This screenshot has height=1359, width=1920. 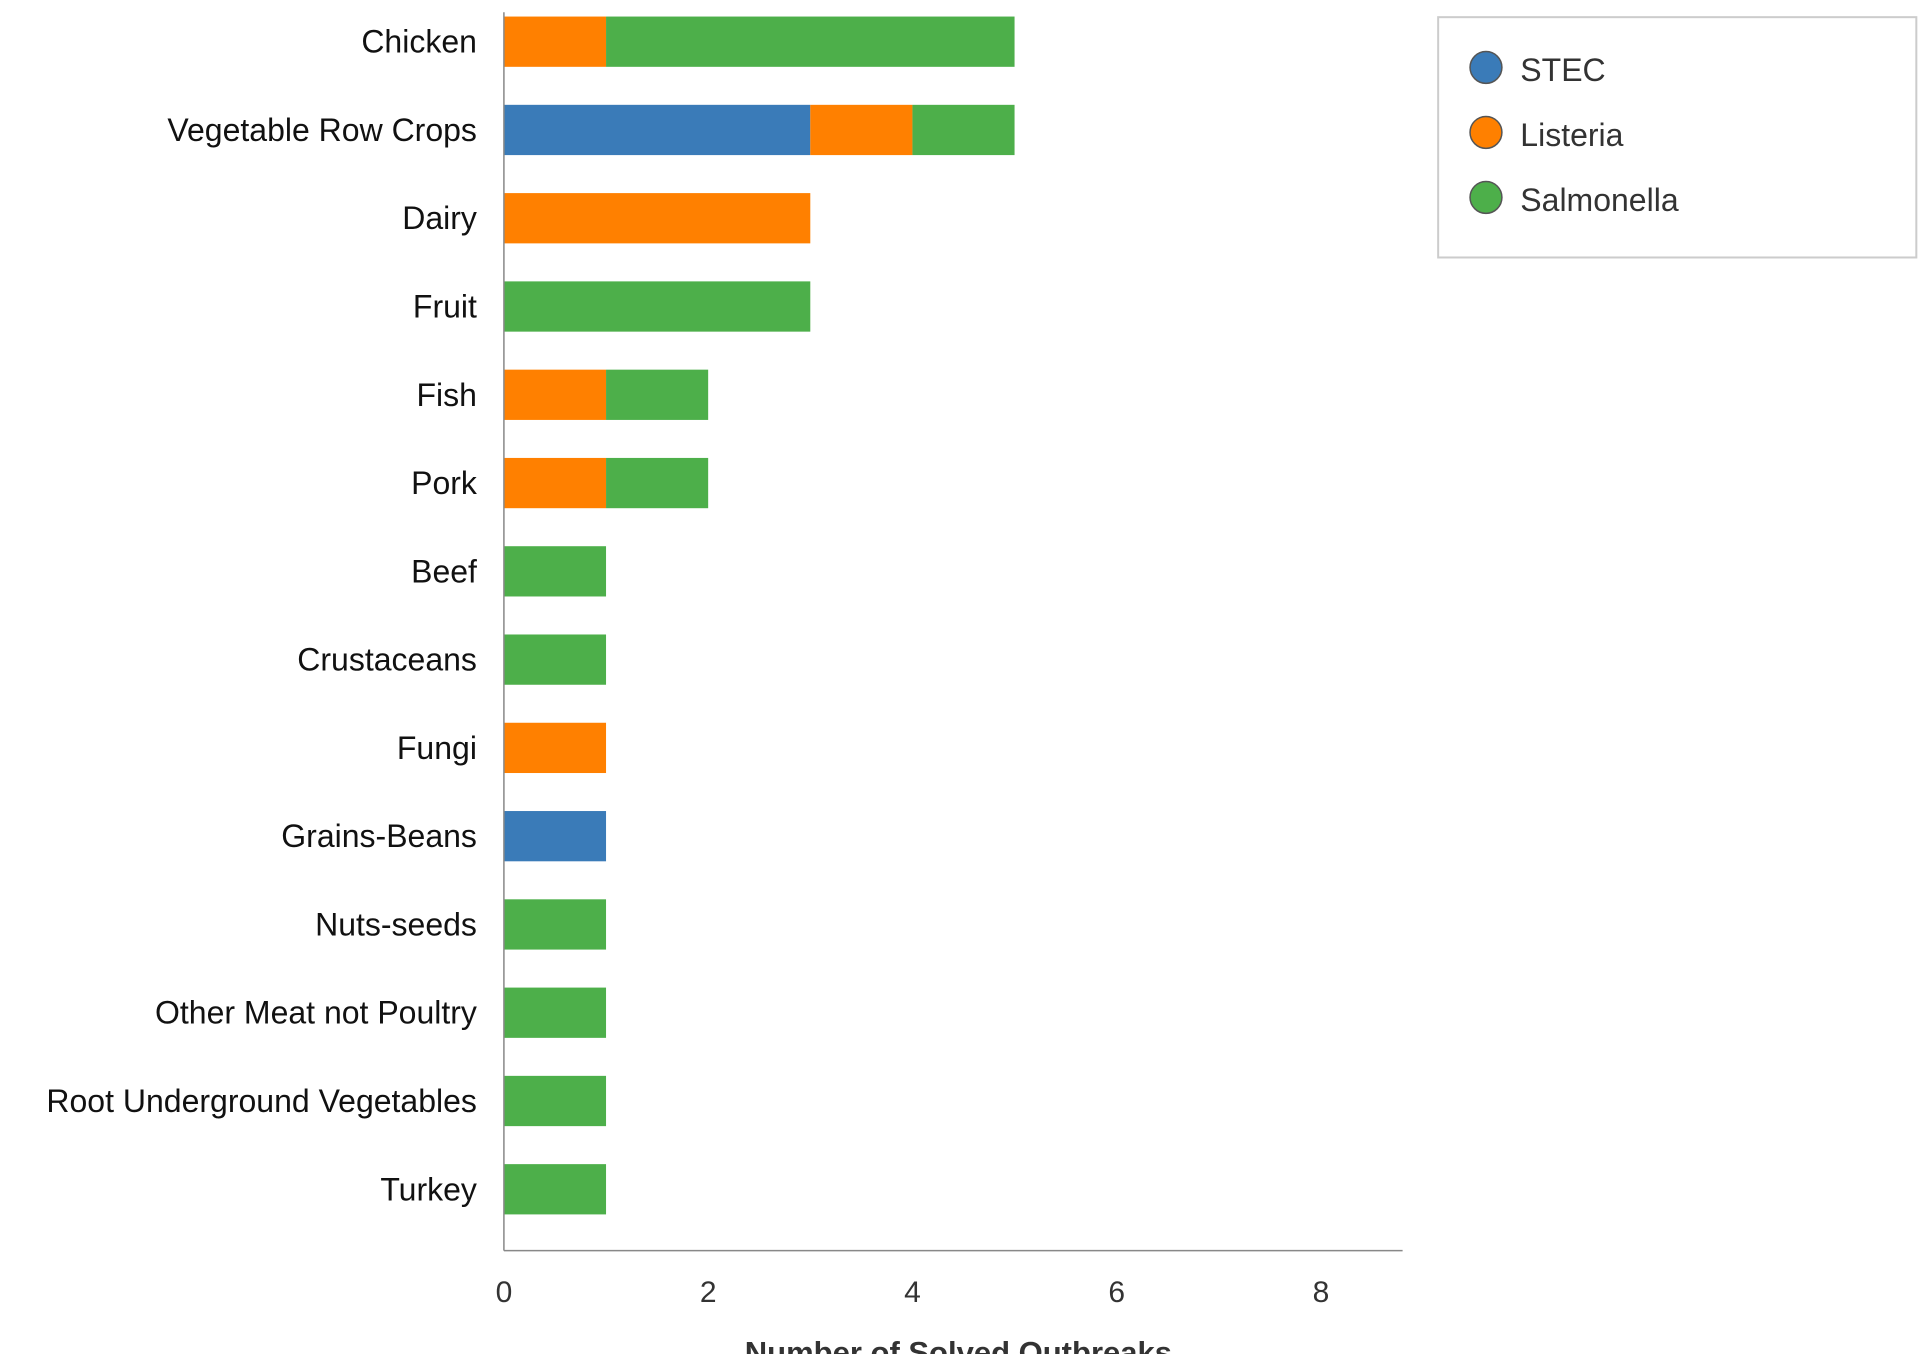 I want to click on bar-chicken-salmonella, so click(x=810, y=41).